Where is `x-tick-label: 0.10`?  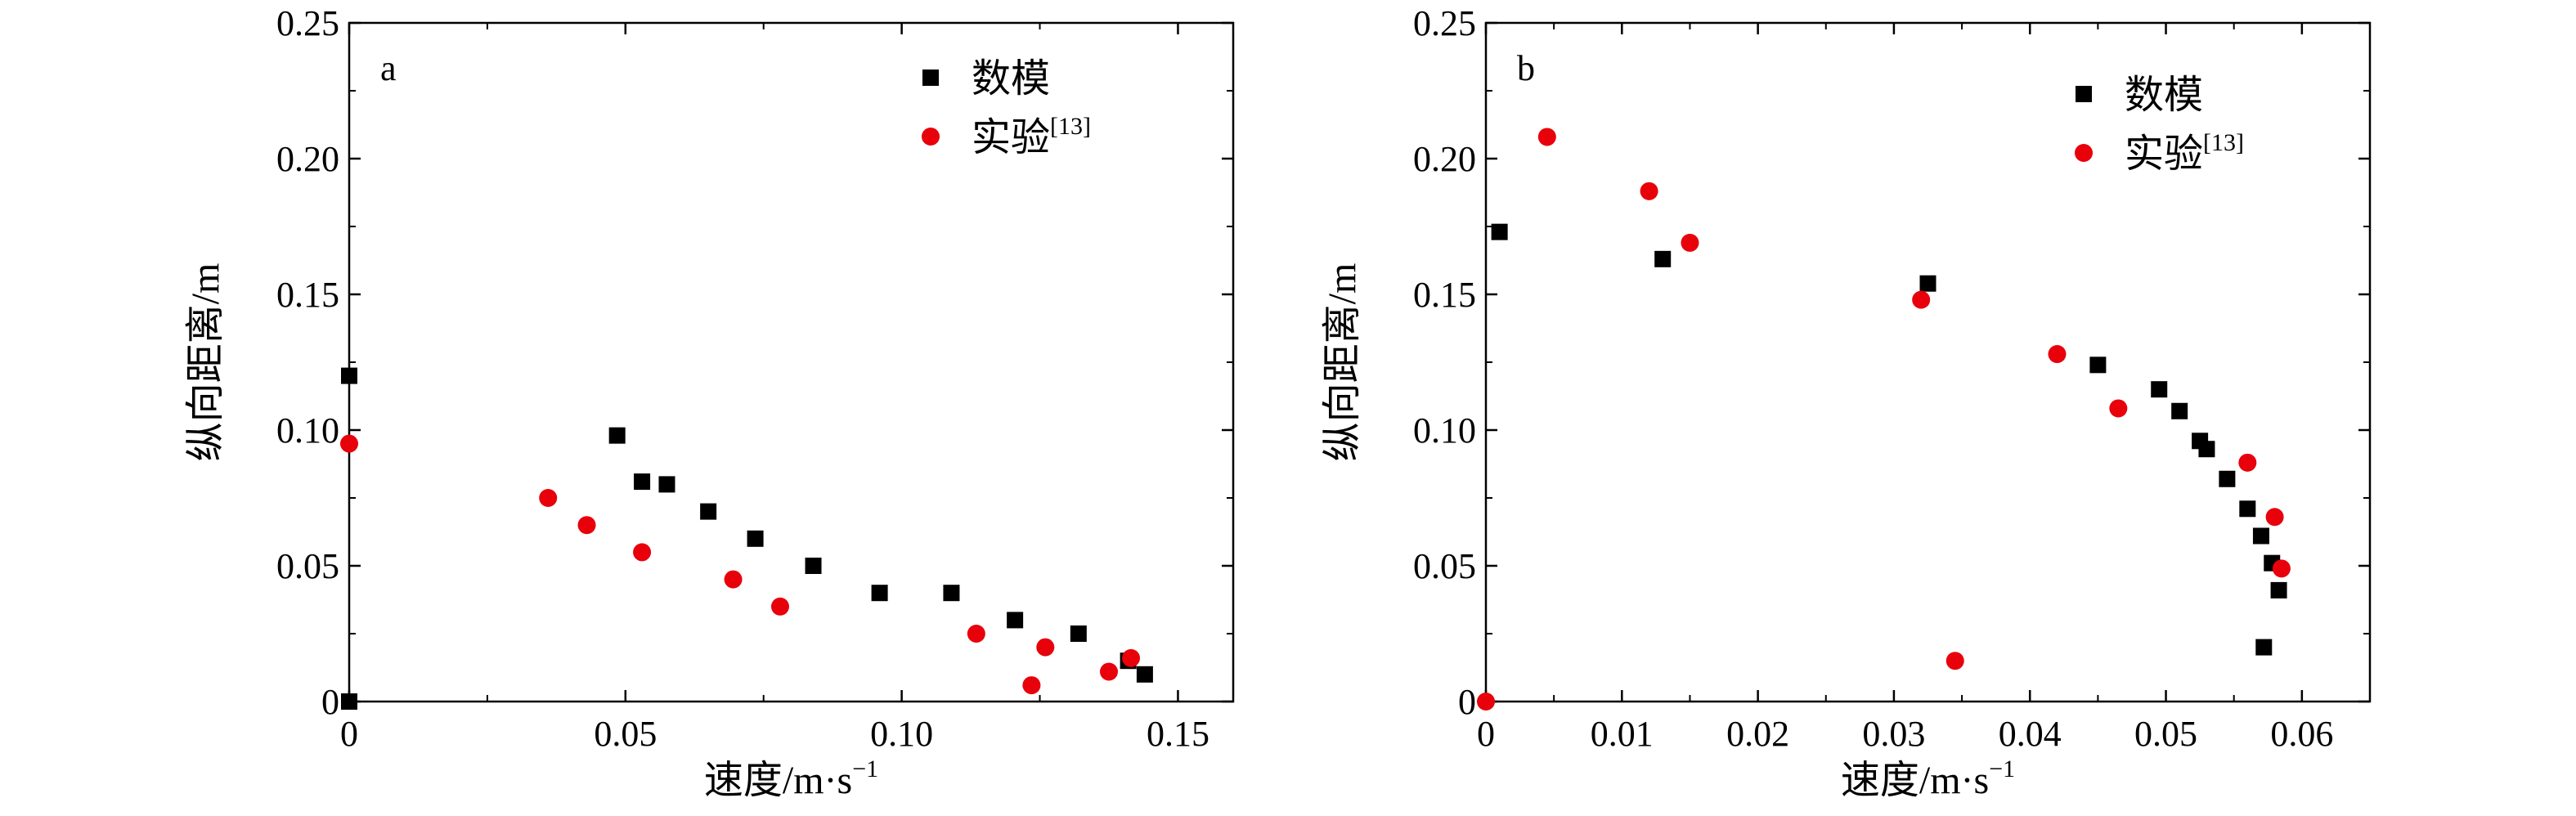
x-tick-label: 0.10 is located at coordinates (901, 734).